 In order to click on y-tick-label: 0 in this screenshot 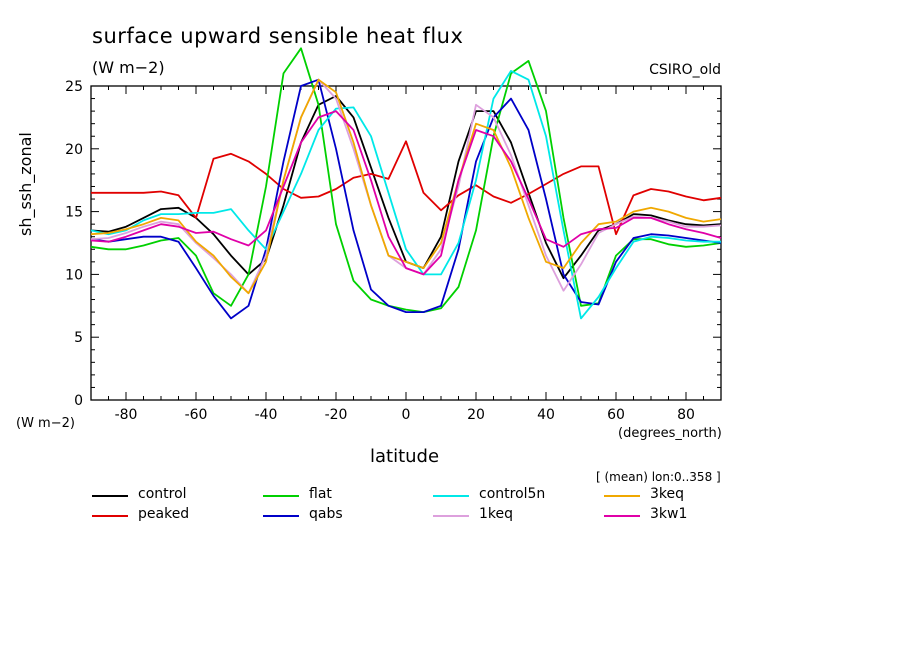, I will do `click(78, 401)`.